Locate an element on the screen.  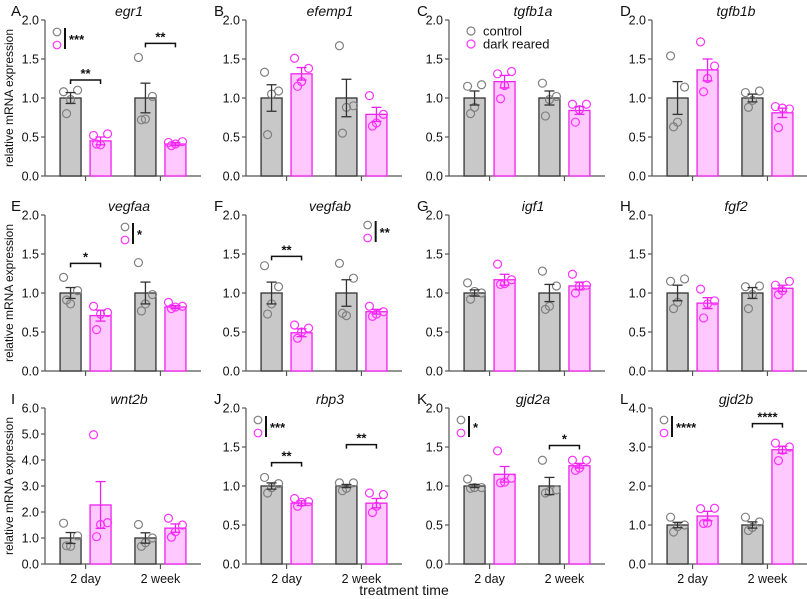
significance-label: * is located at coordinates (565, 438).